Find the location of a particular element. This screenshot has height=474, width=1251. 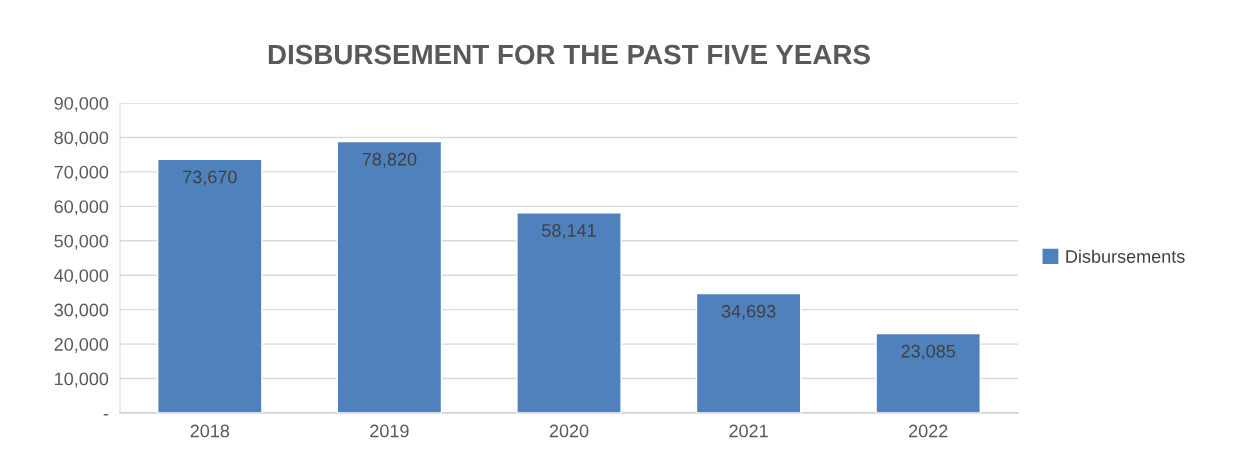

x-tick-label: 2019 is located at coordinates (389, 431).